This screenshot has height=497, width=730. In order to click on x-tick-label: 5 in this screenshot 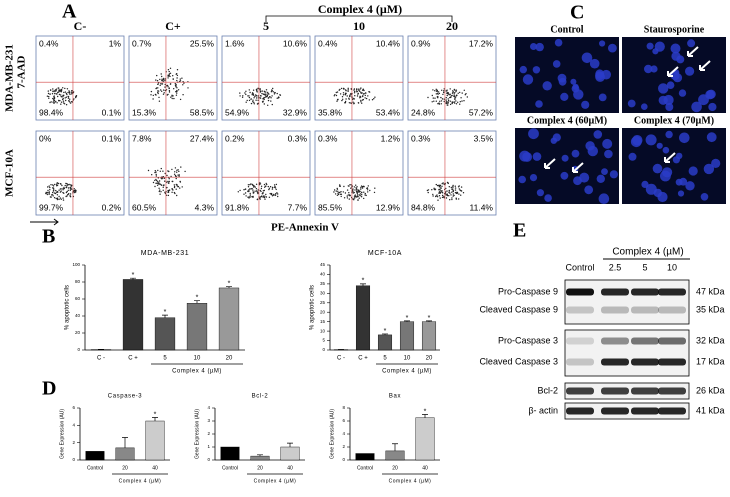, I will do `click(165, 359)`.